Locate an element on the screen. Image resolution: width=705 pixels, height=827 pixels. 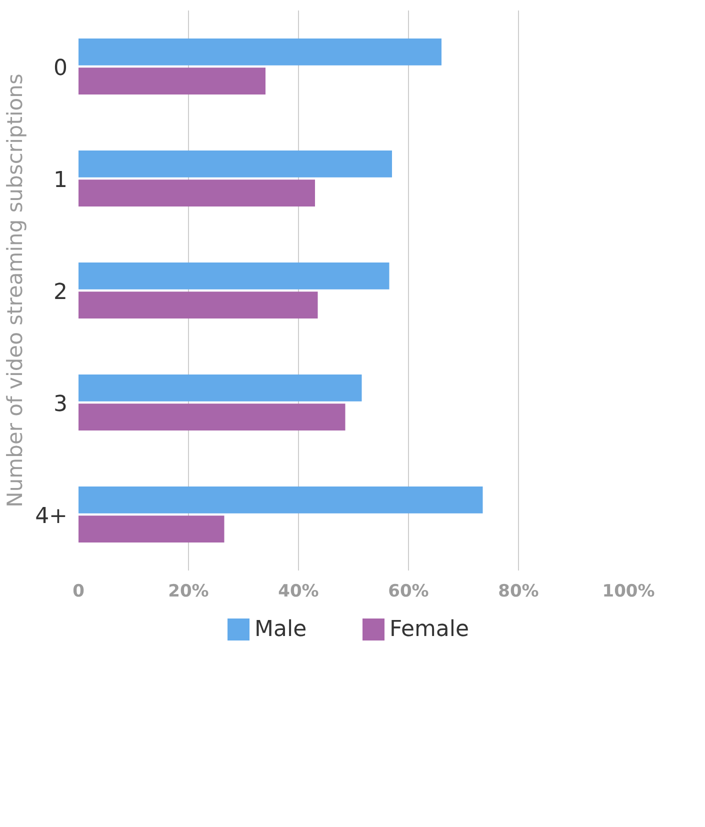
legend-label: Female is located at coordinates (430, 629).